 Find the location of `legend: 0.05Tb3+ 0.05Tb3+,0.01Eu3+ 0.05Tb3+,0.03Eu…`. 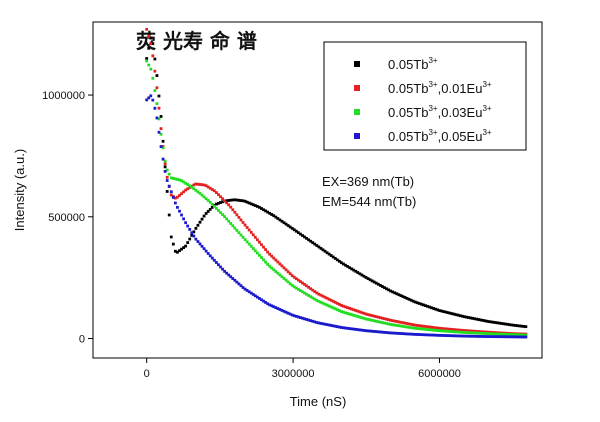

legend: 0.05Tb3+ 0.05Tb3+,0.01Eu3+ 0.05Tb3+,0.03Eu… is located at coordinates (423, 100).